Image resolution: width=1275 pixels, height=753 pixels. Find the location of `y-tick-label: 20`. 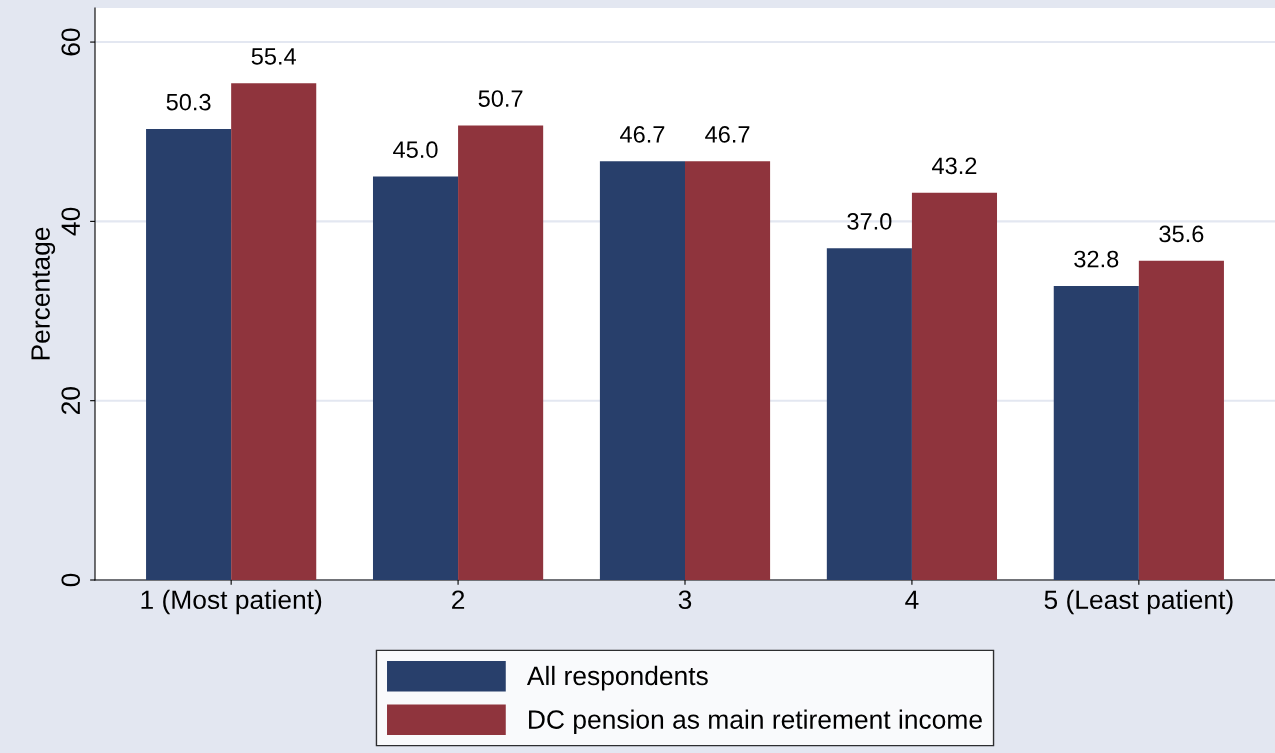

y-tick-label: 20 is located at coordinates (71, 401).